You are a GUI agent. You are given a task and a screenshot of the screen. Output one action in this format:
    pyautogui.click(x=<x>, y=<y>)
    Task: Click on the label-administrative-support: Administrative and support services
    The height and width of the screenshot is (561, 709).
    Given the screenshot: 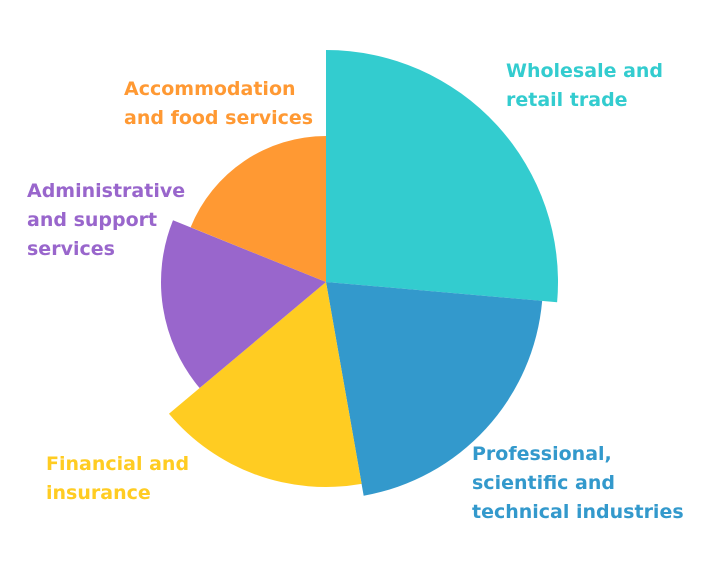 What is the action you would take?
    pyautogui.click(x=106, y=220)
    